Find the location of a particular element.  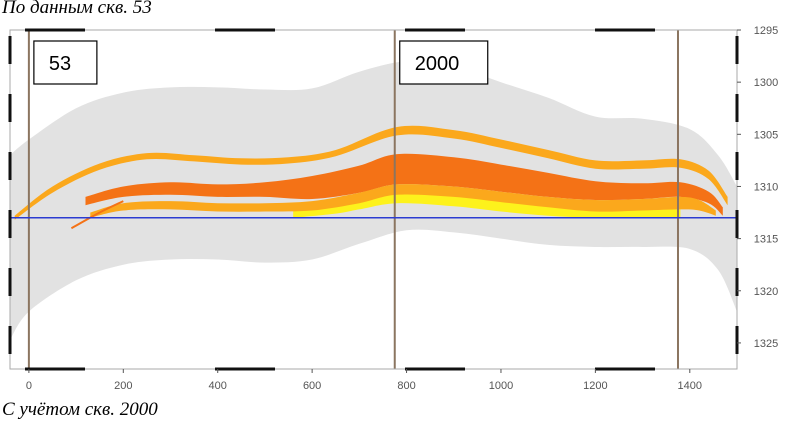

y-tick-label: 1325 is located at coordinates (766, 344).